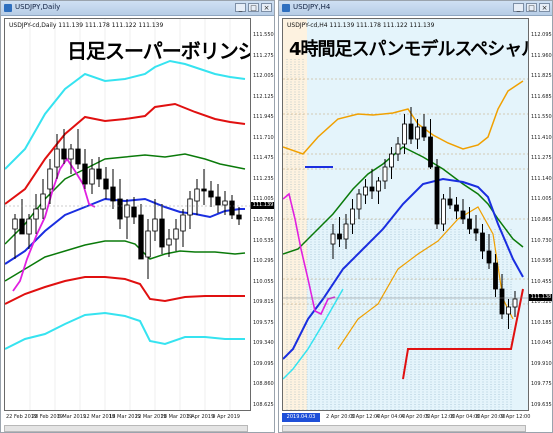 The width and height of the screenshot is (553, 433). What do you see at coordinates (415, 8) in the screenshot?
I see `h4-window-titlebar: USDJPY,H4 _ □ ×` at bounding box center [415, 8].